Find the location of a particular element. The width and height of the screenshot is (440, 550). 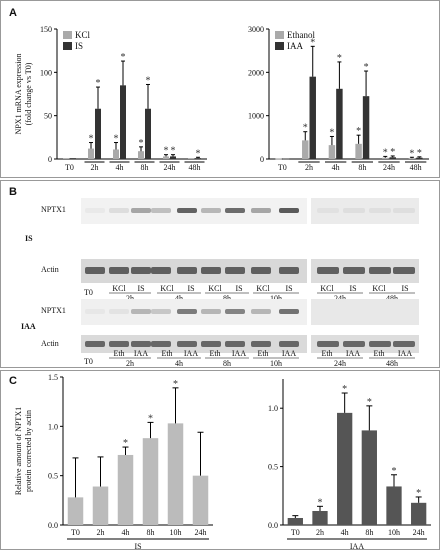

panel-letter-c: C is located at coordinates (13, 381).